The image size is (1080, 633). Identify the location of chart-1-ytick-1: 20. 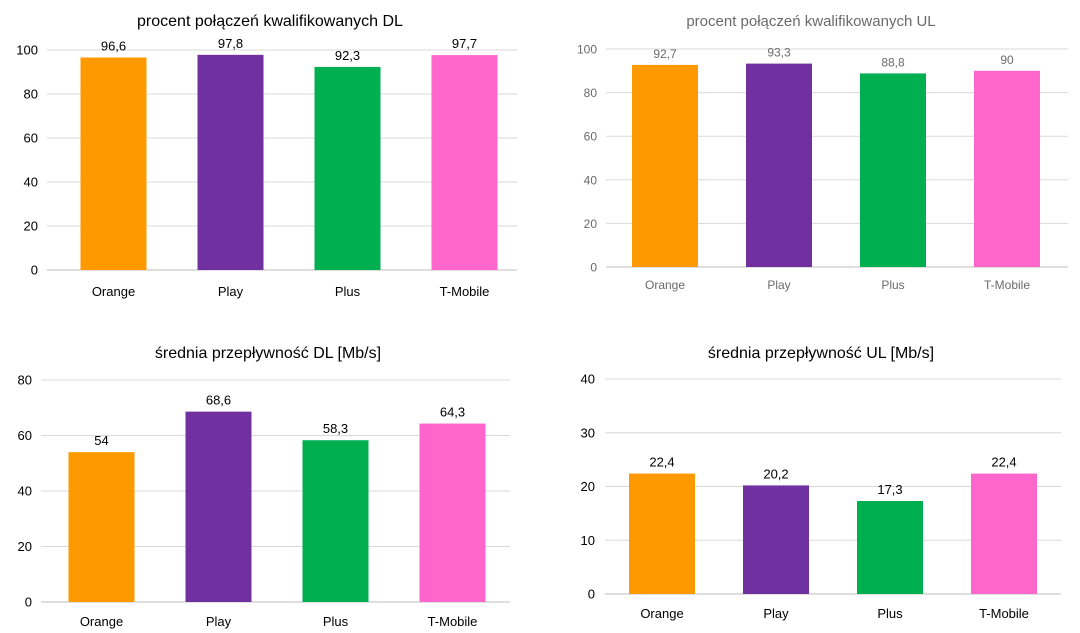
(591, 224).